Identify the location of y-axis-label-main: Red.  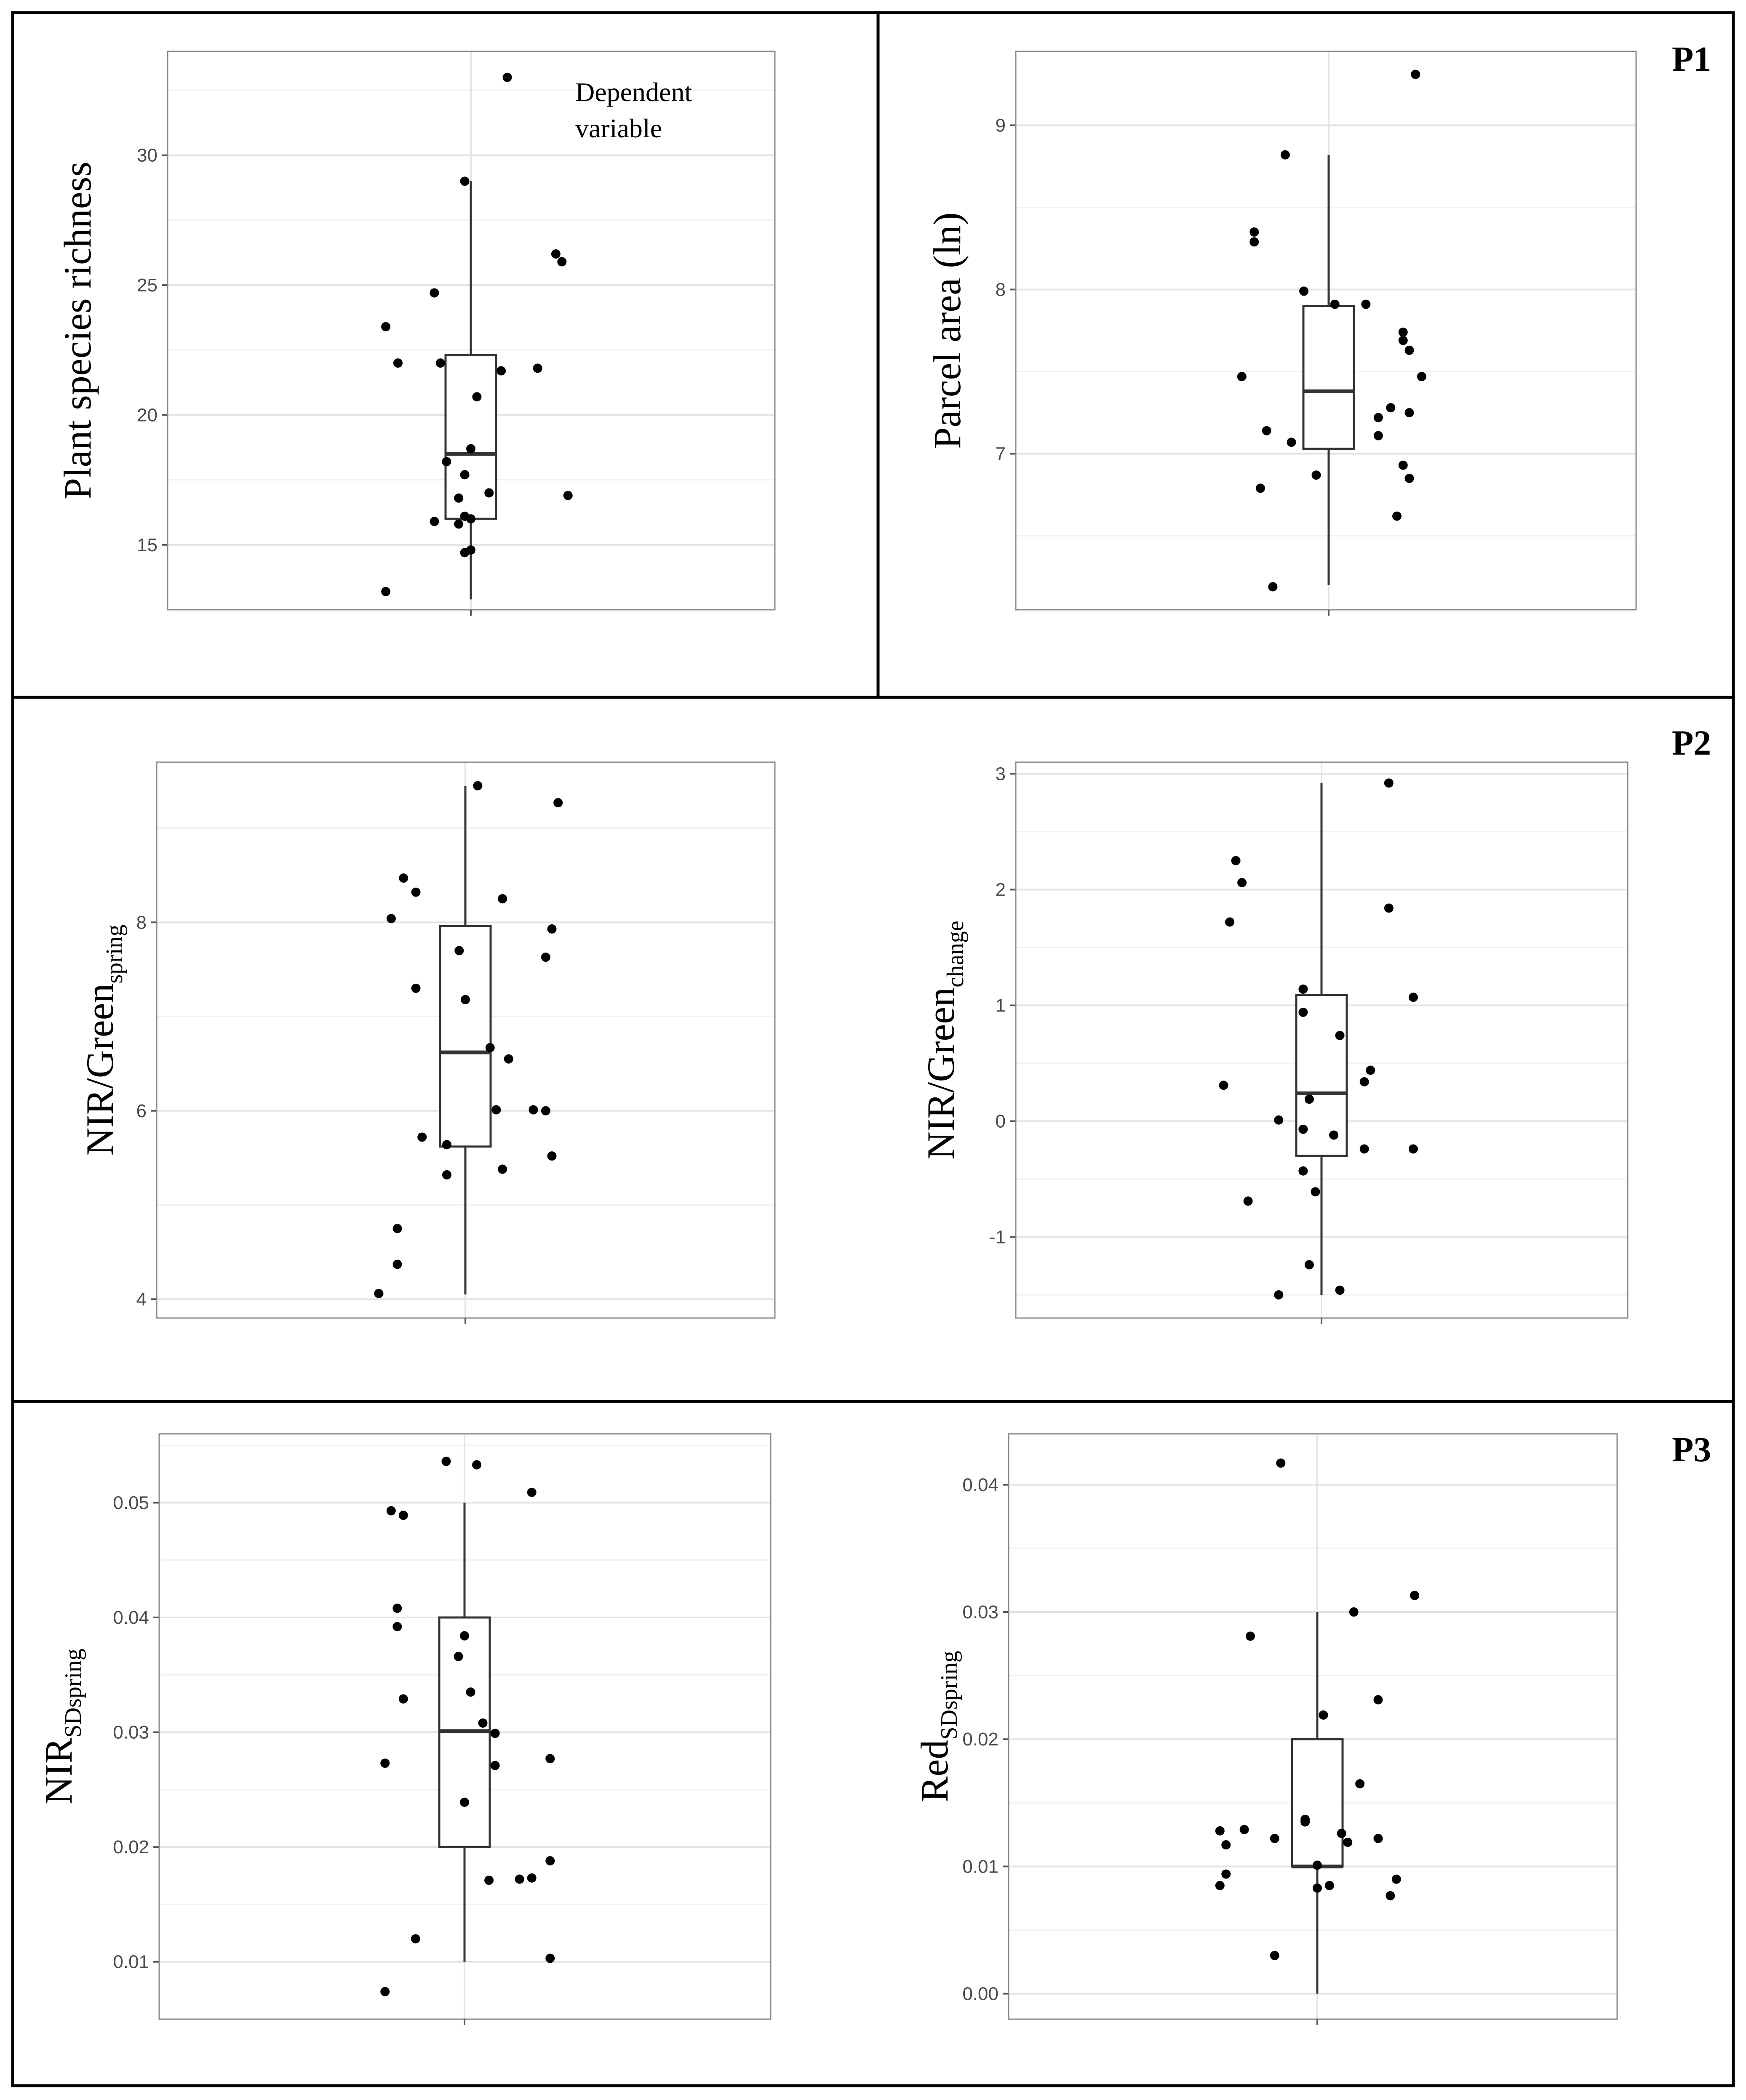
(935, 1771).